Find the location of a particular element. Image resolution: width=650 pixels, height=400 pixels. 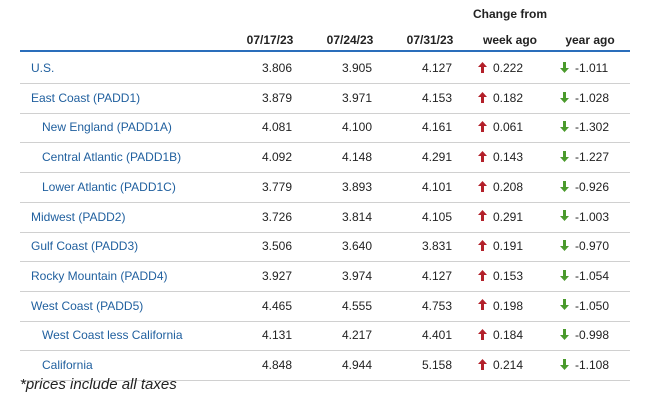

year-ago-header: year ago is located at coordinates (590, 40).